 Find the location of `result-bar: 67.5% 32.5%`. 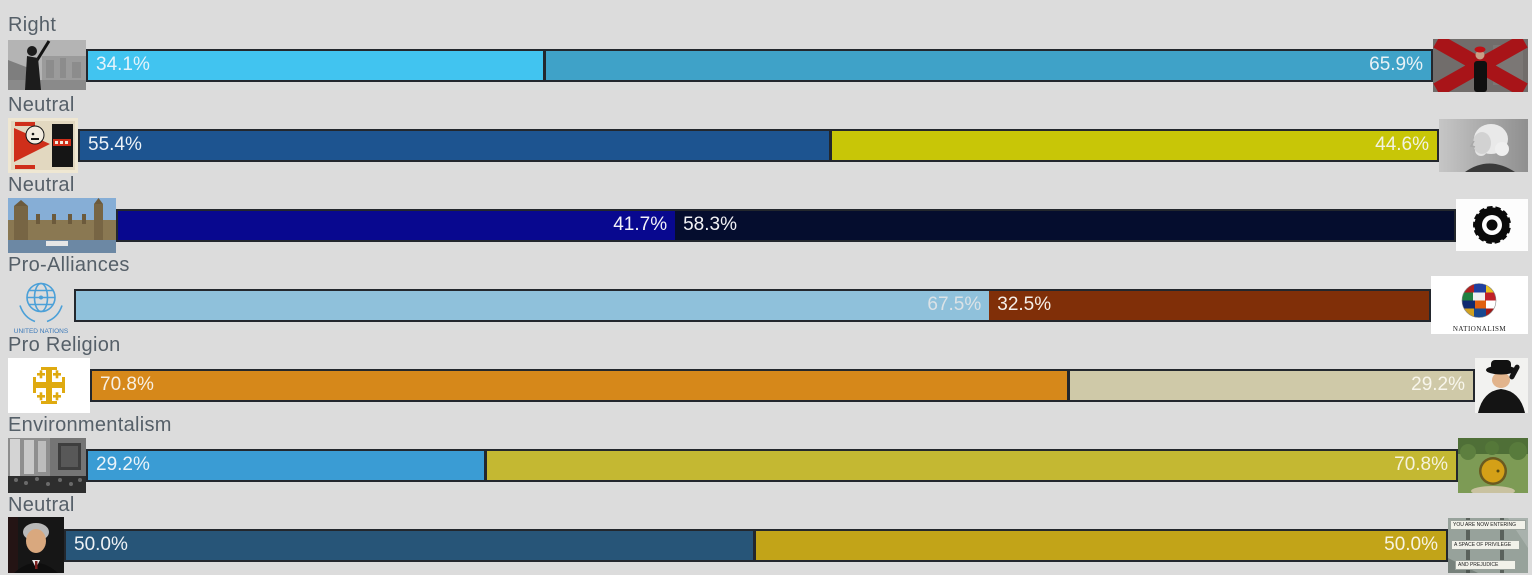

result-bar: 67.5% 32.5% is located at coordinates (752, 305).